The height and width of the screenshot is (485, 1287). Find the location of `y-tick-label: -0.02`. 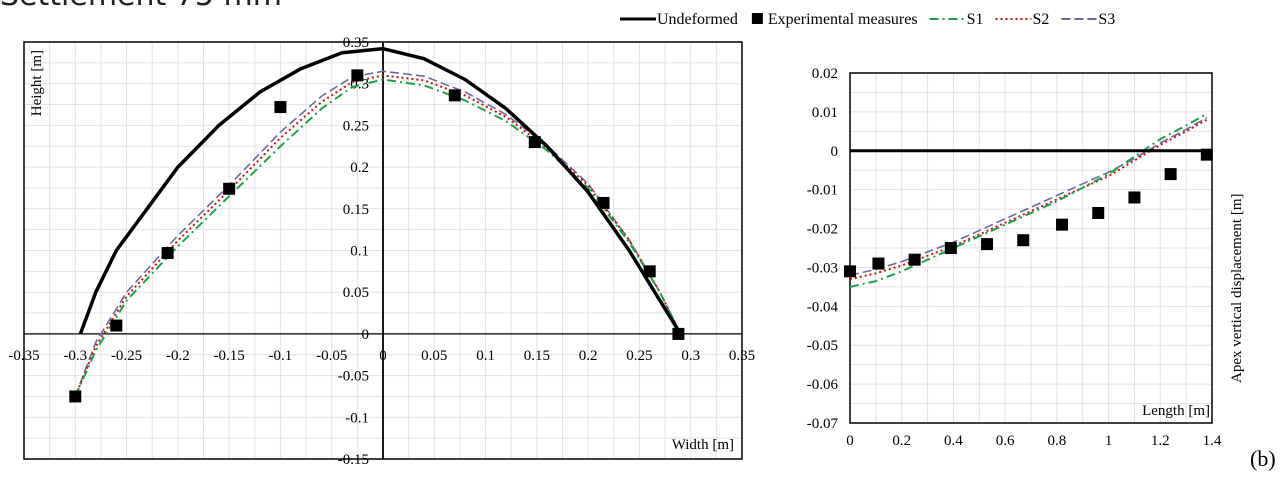

y-tick-label: -0.02 is located at coordinates (822, 230).